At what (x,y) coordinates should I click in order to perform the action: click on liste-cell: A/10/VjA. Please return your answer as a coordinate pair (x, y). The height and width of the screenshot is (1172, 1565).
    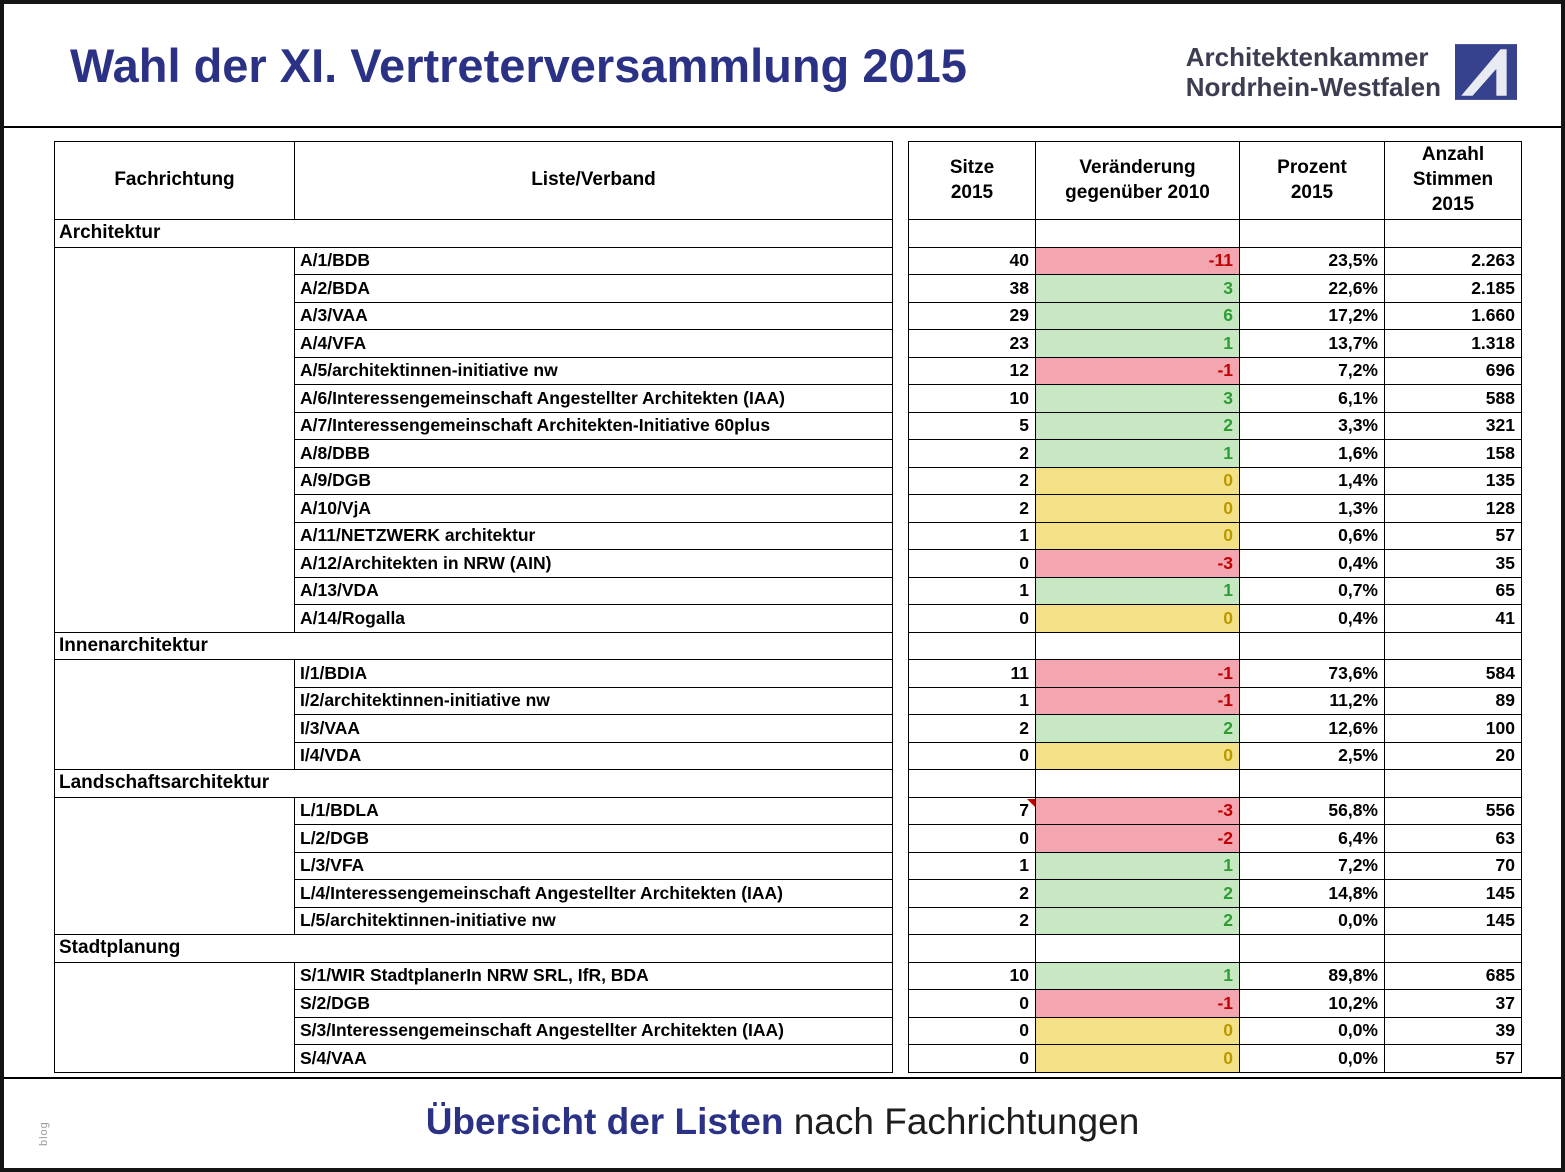
    Looking at the image, I should click on (593, 508).